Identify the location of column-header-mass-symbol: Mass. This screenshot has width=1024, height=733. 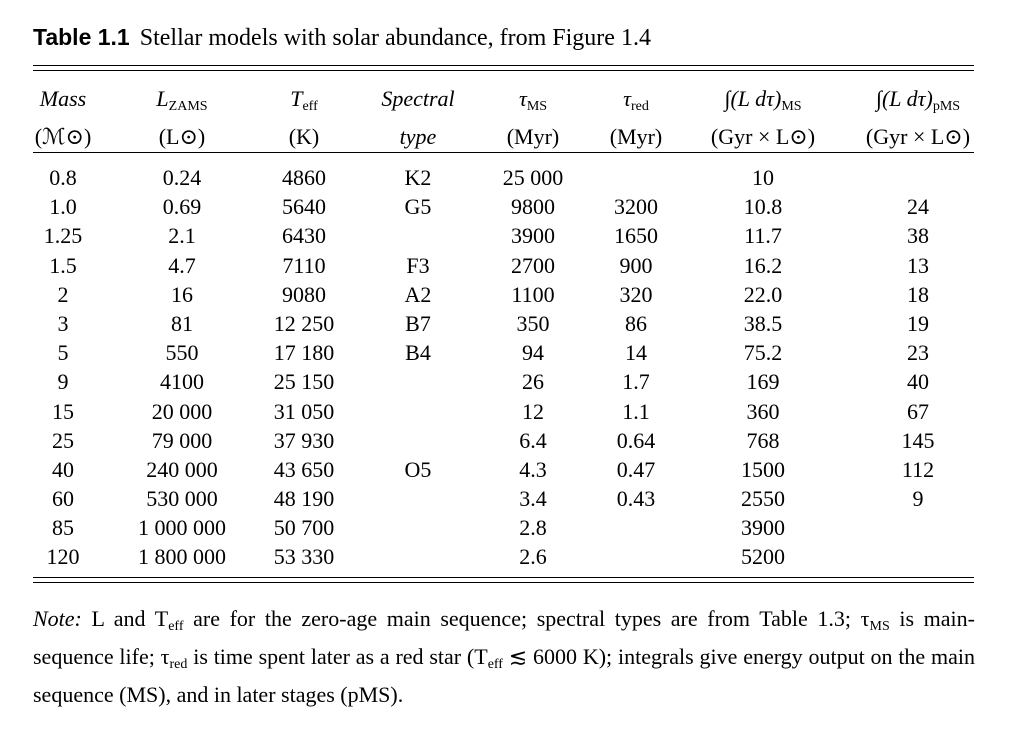
(63, 98).